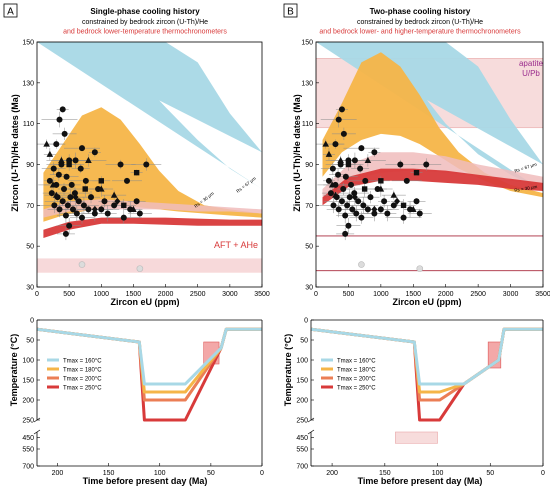 The image size is (550, 496). I want to click on panel-a-rs-large: Rs = 67 μm, so click(246, 185).